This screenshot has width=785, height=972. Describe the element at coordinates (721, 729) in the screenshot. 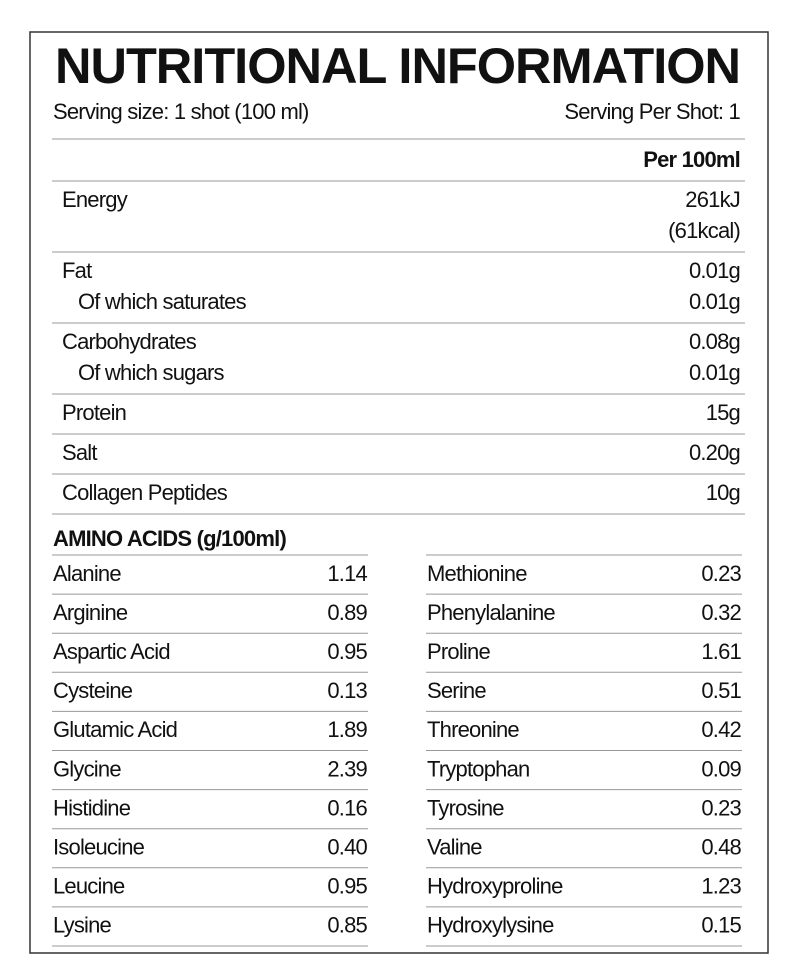

I see `amino-value: 0.42` at that location.